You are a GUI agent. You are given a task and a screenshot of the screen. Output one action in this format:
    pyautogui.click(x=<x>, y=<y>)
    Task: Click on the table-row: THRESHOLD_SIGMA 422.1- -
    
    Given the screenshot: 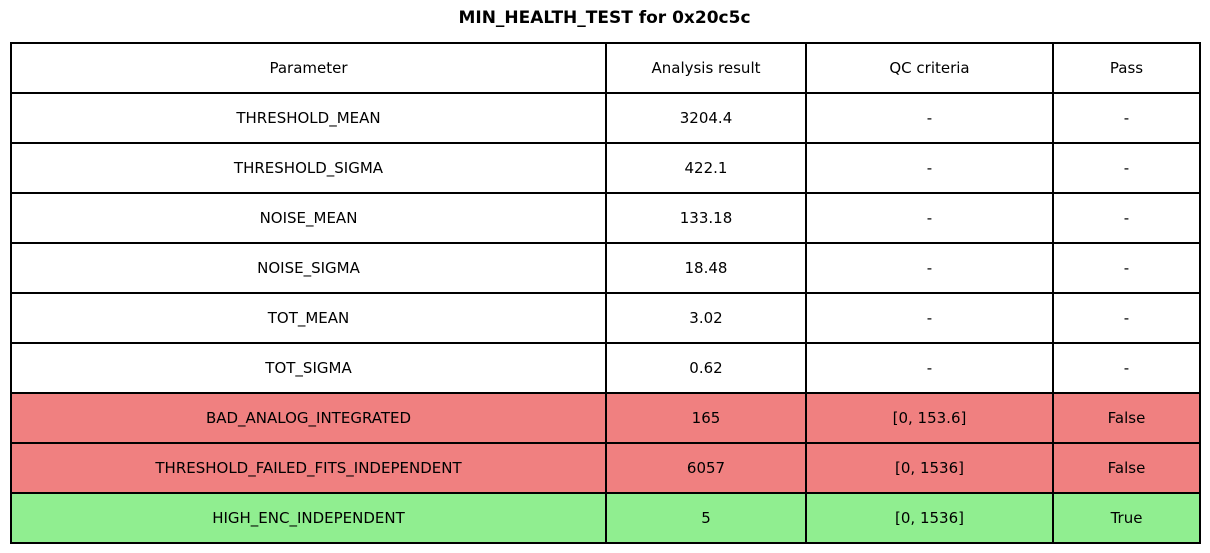 What is the action you would take?
    pyautogui.click(x=605, y=168)
    